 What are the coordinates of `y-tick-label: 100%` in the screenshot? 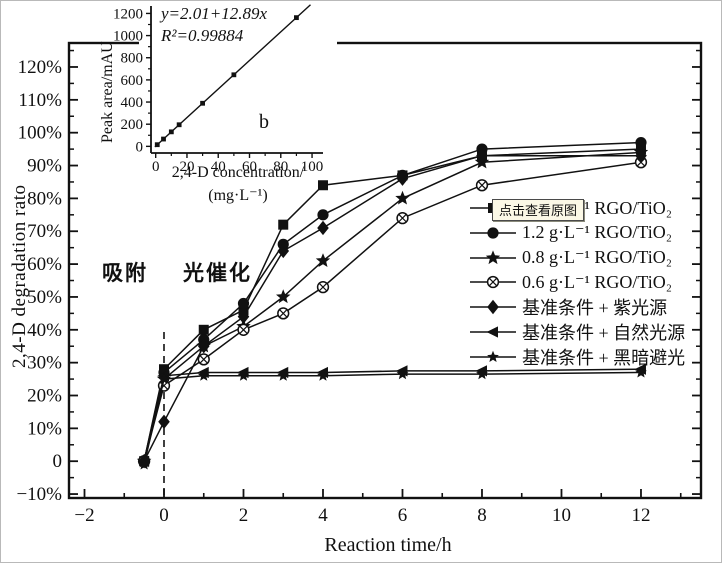 It's located at (40, 133).